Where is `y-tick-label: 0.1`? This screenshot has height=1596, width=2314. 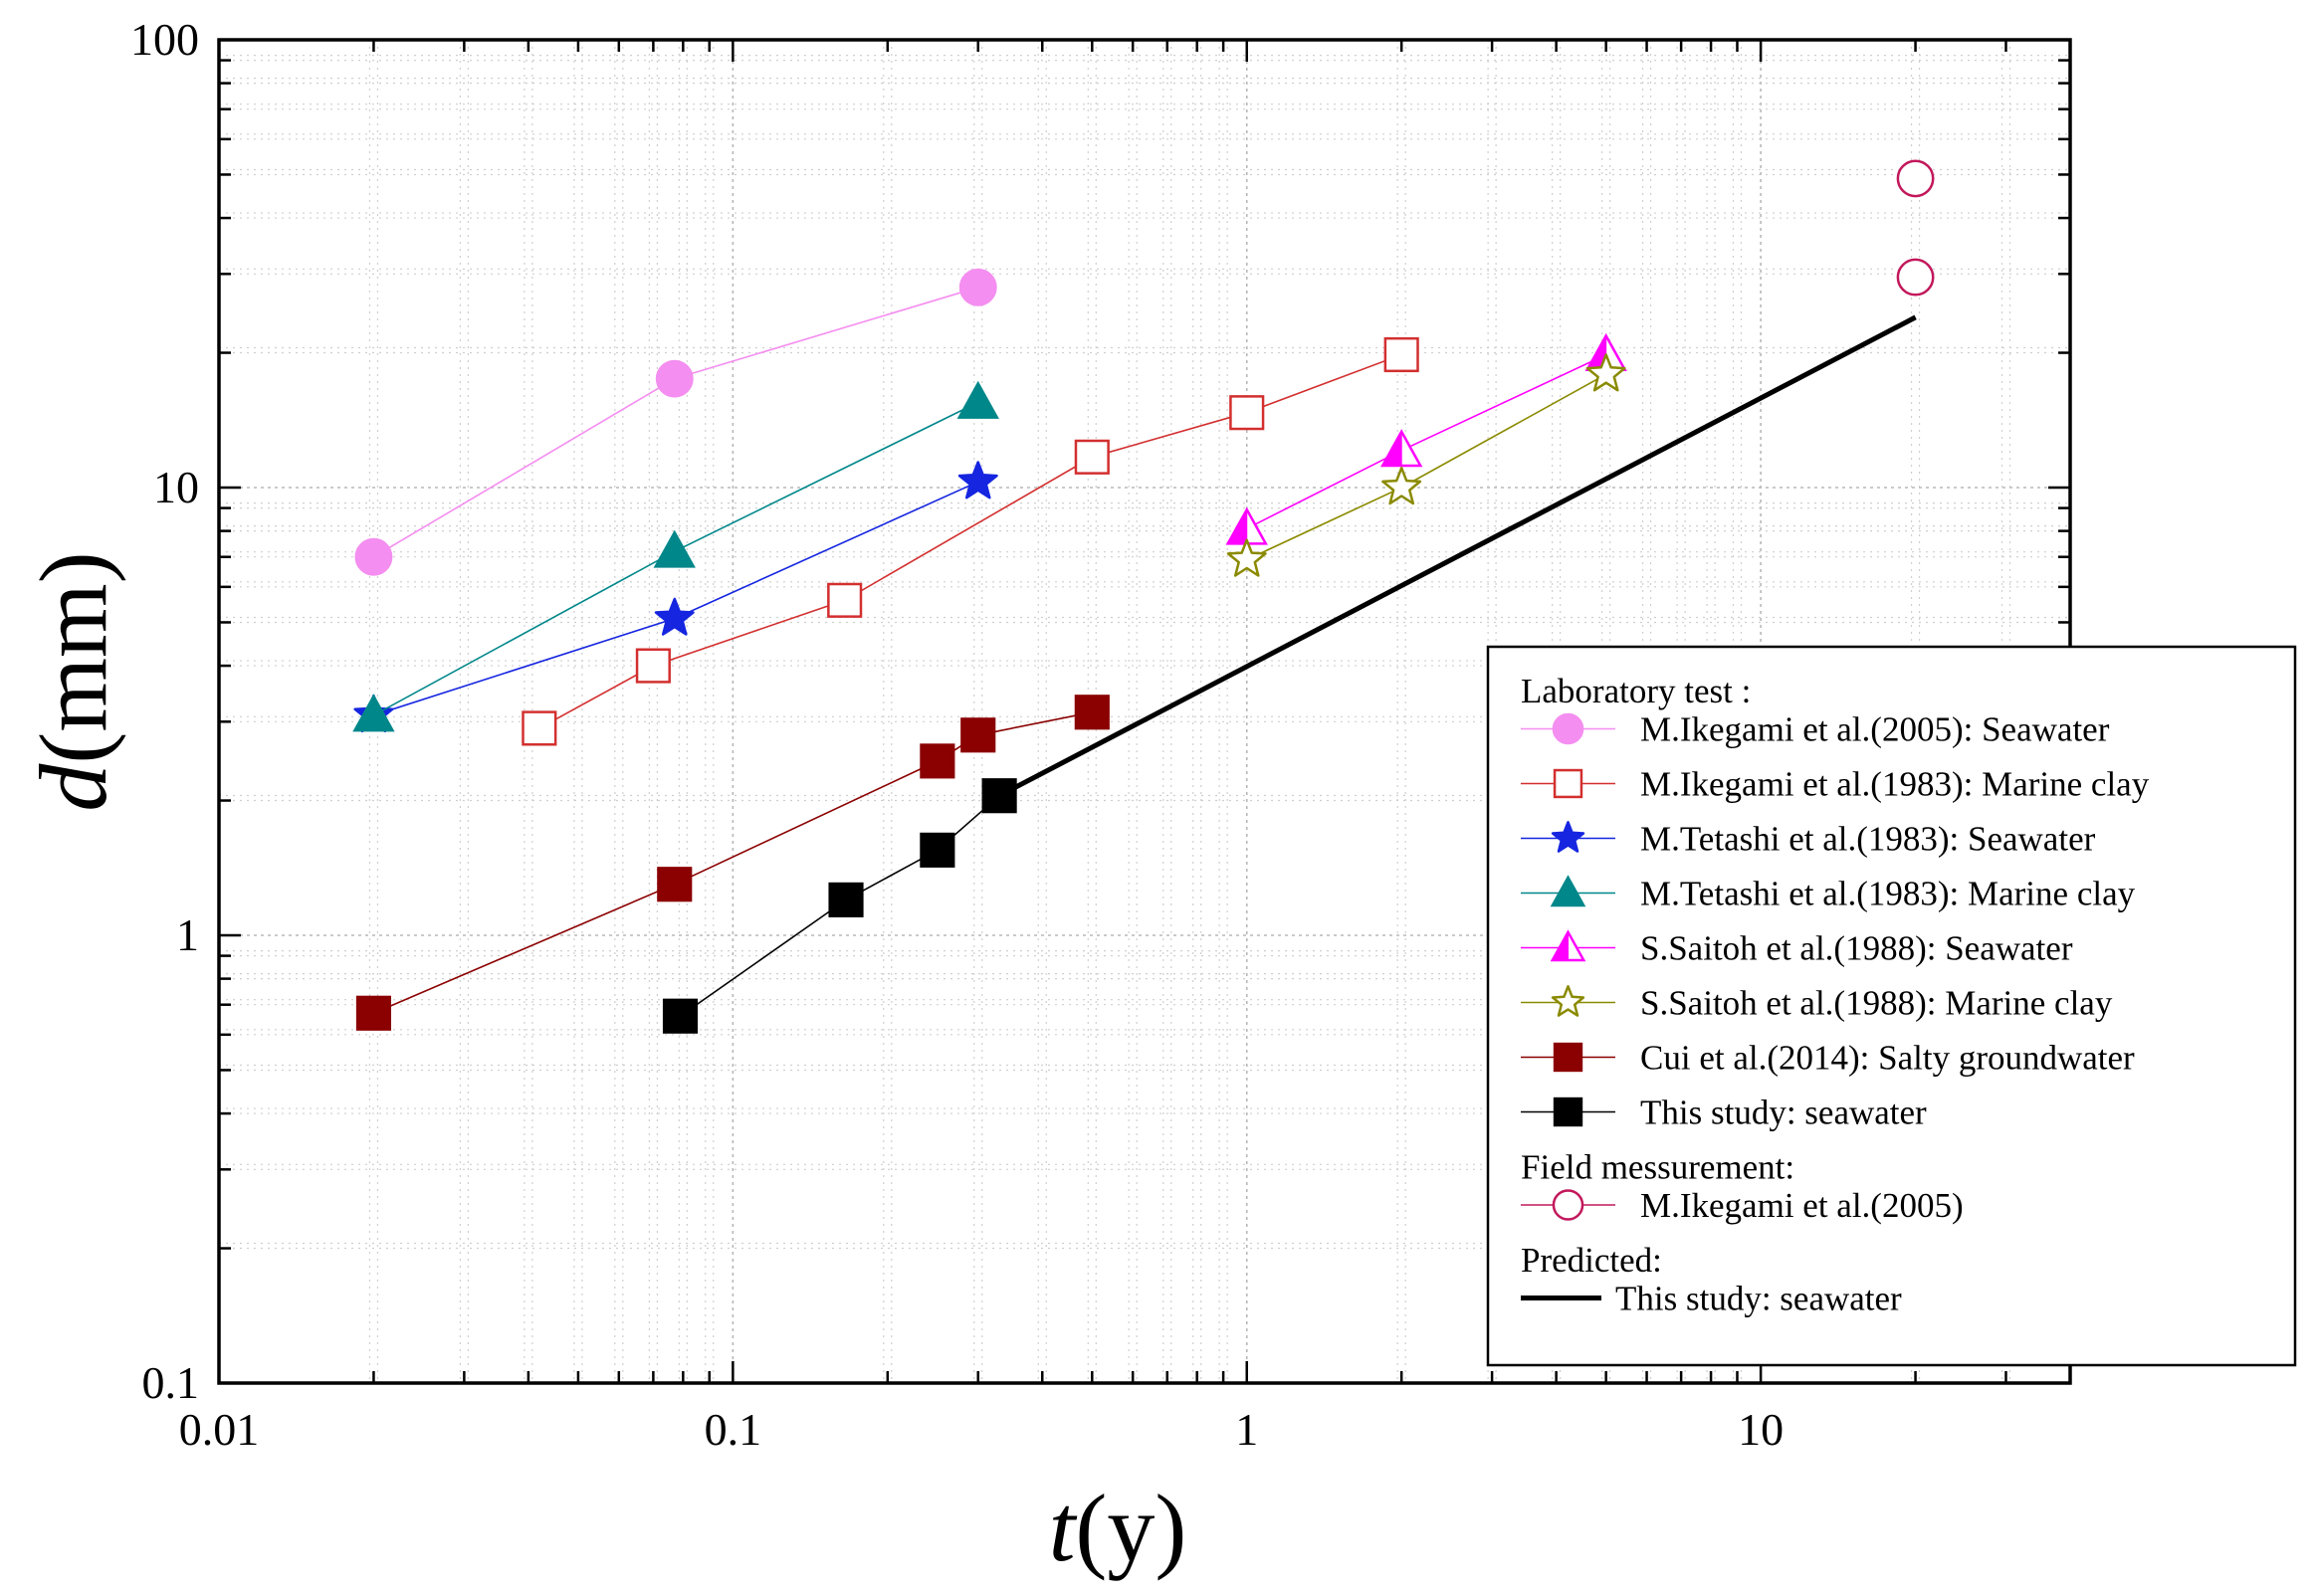
y-tick-label: 0.1 is located at coordinates (171, 1382).